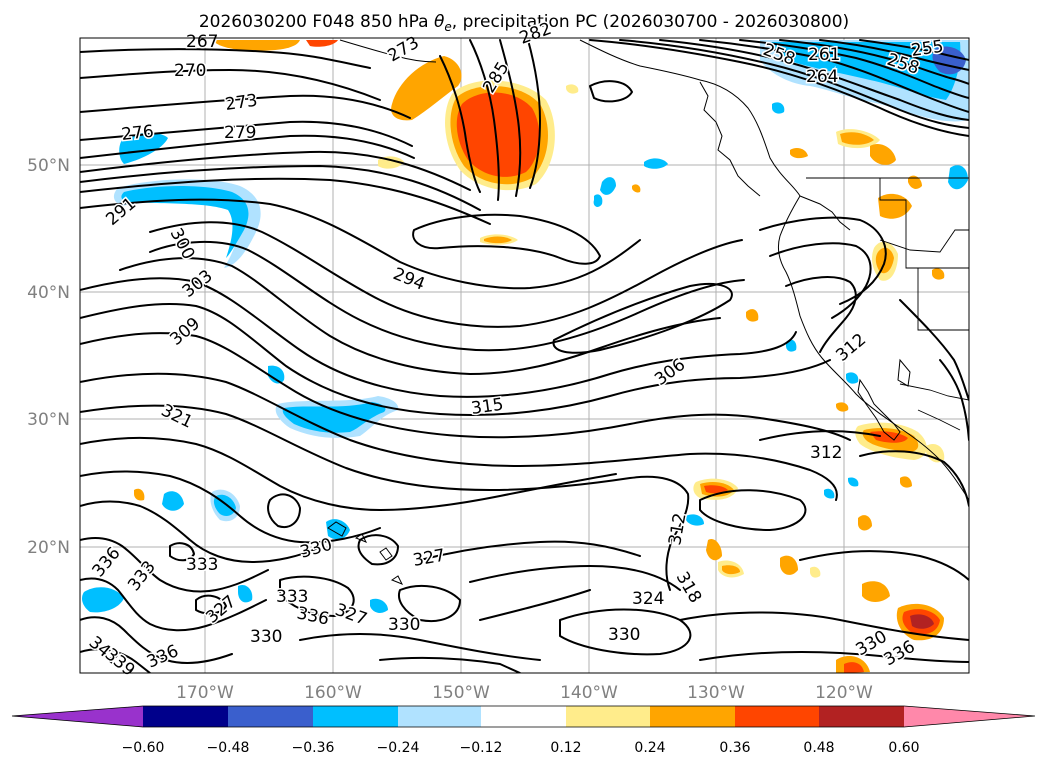 This screenshot has height=767, width=1047. I want to click on contour-label: 279, so click(240, 133).